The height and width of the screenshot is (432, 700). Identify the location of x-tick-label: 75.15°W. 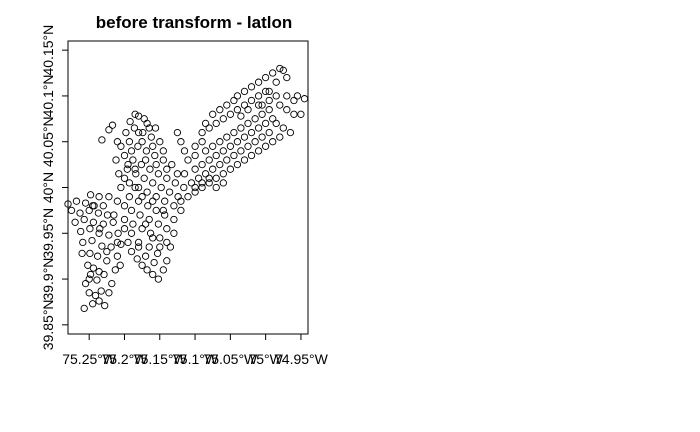
(160, 359).